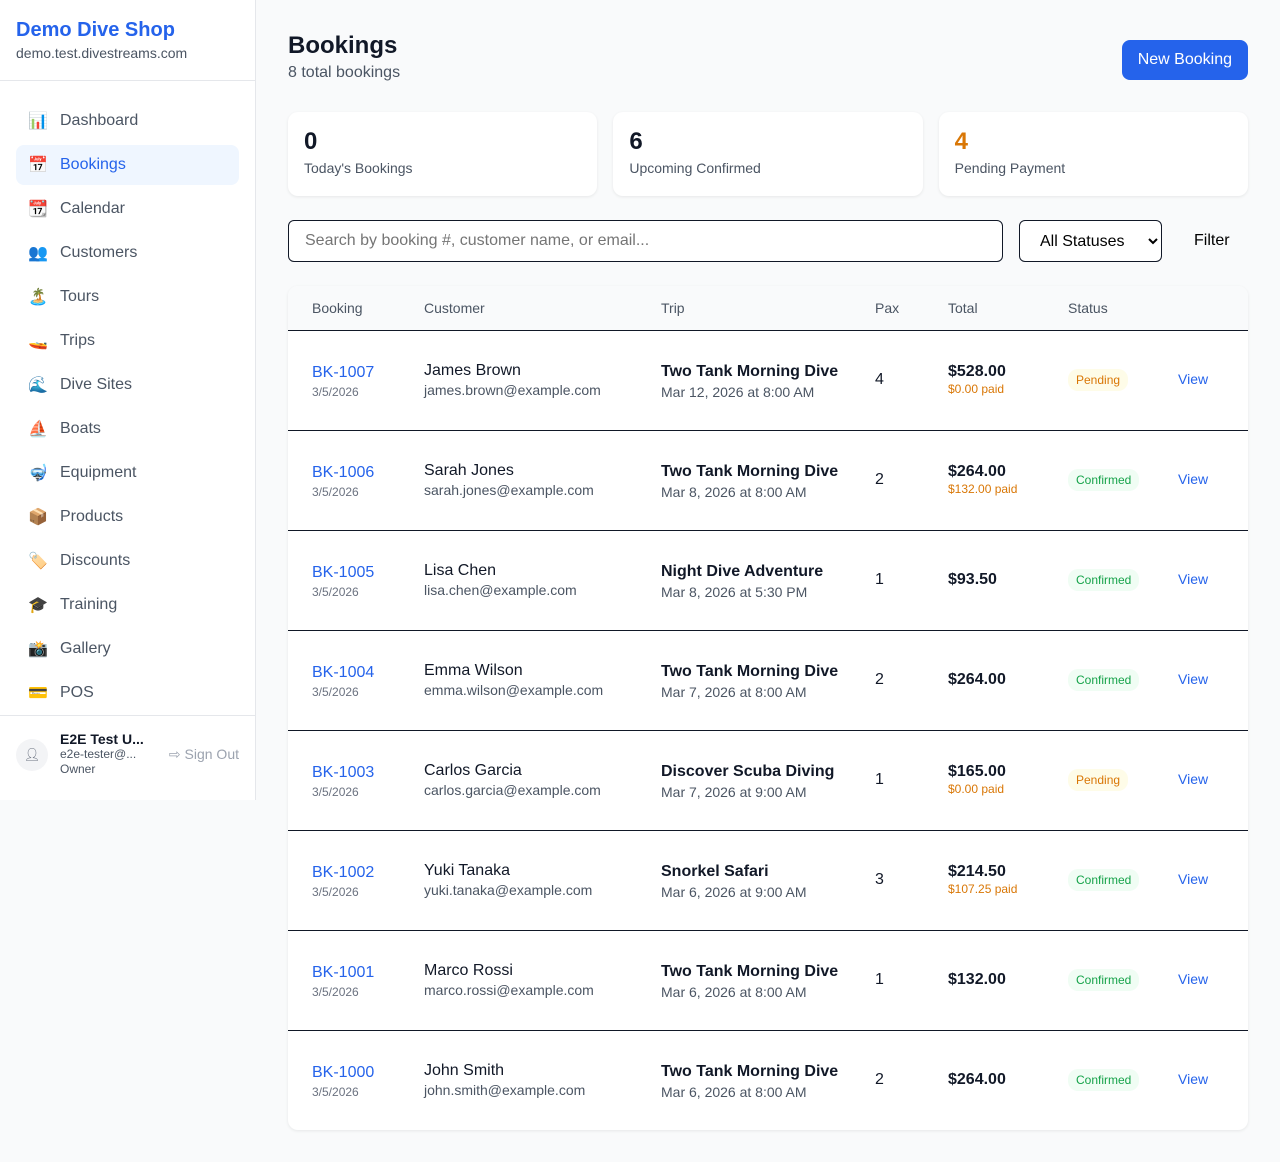 The height and width of the screenshot is (1162, 1280). I want to click on sidebar-item-gallery: 📸 Gallery, so click(127, 649).